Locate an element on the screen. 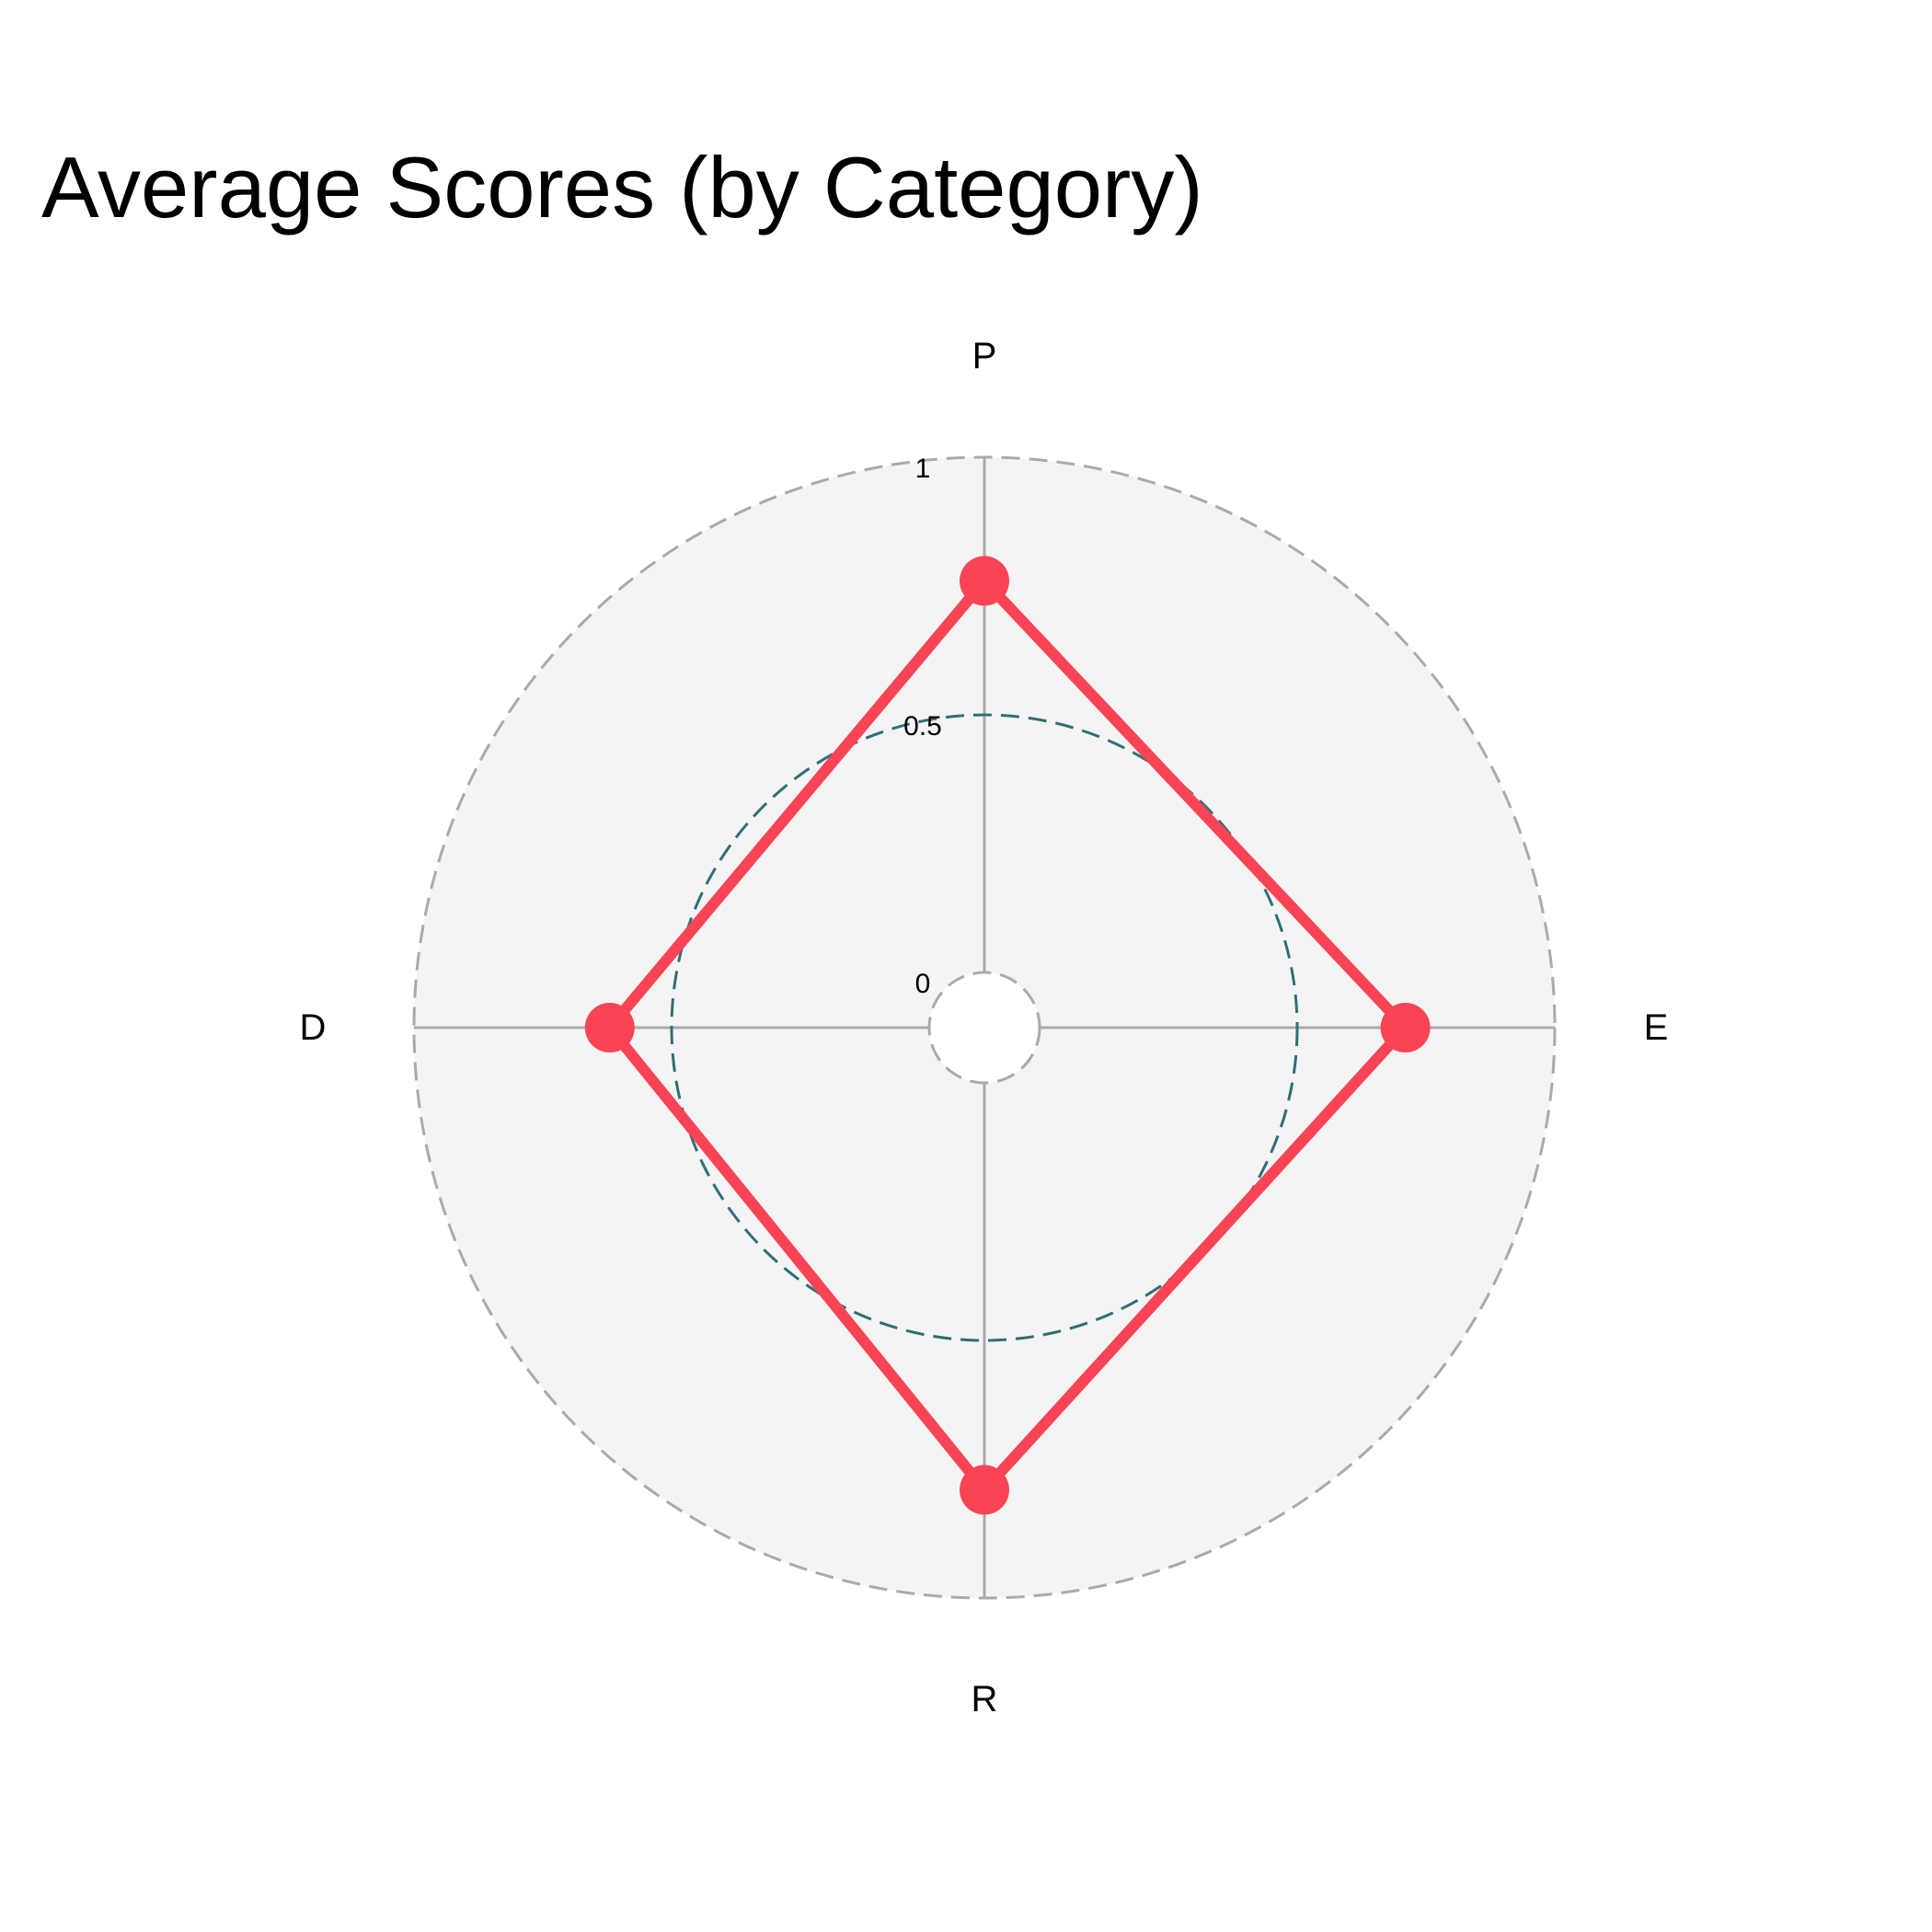  chart-title: Average Scores (by Category) is located at coordinates (622, 187).